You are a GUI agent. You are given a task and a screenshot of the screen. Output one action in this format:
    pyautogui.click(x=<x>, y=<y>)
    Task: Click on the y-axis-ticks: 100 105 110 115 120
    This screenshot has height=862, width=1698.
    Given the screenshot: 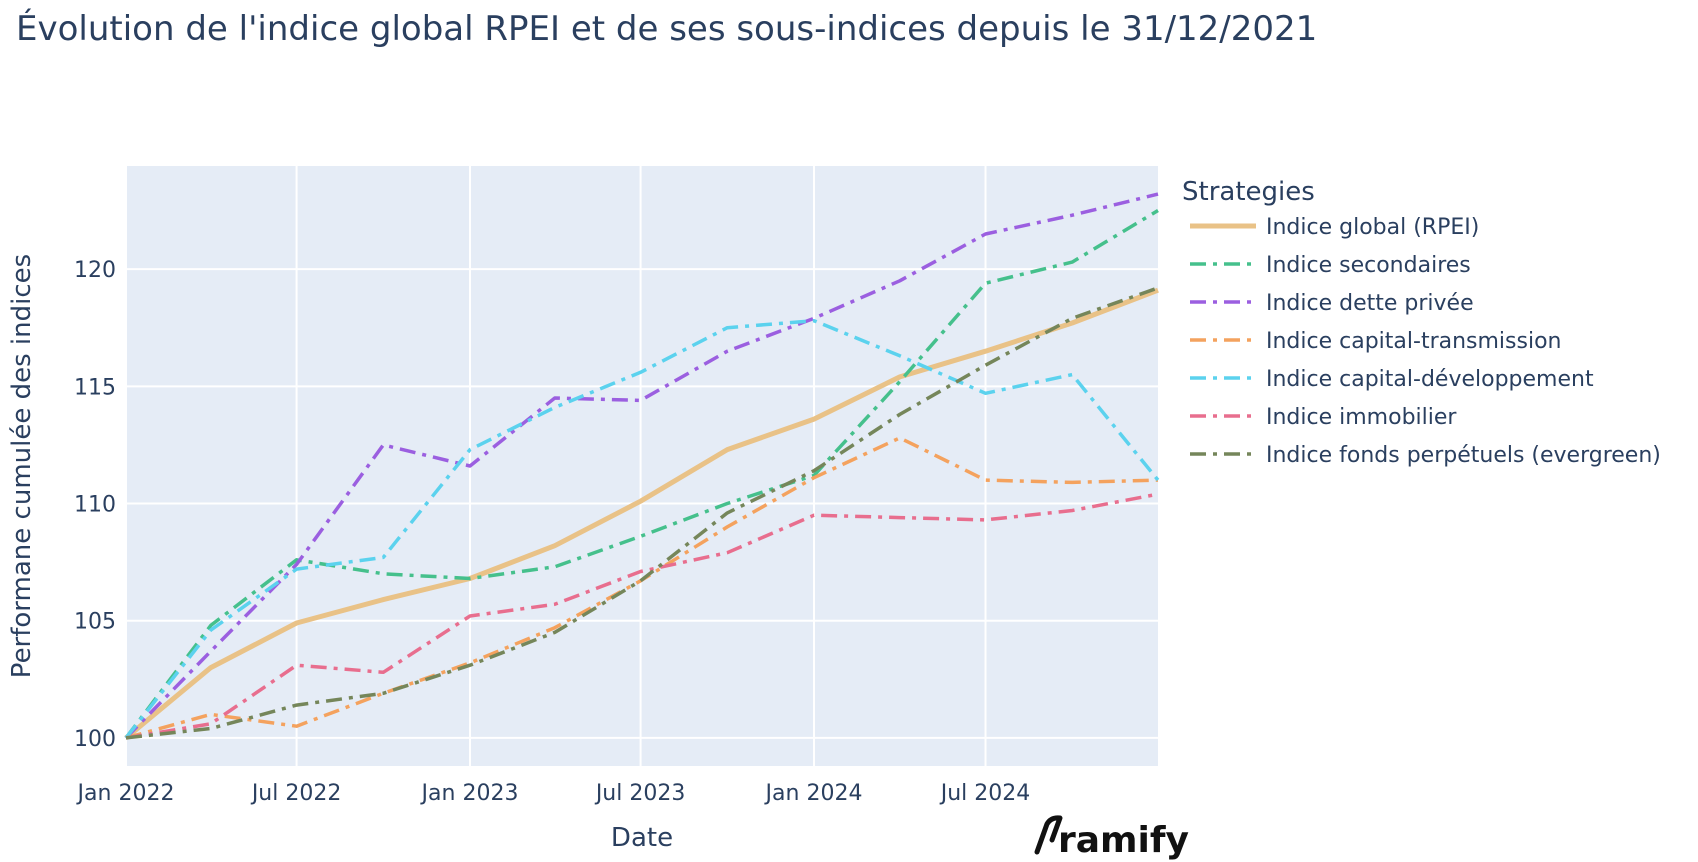 What is the action you would take?
    pyautogui.click(x=95, y=505)
    